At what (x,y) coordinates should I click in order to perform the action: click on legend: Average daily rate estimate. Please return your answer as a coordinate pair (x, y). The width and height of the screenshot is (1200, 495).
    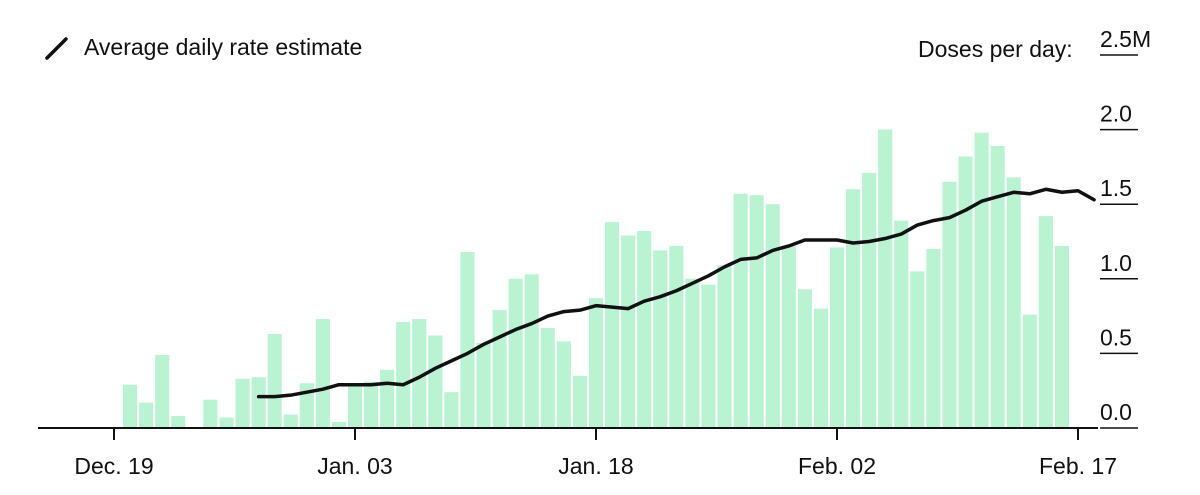
    Looking at the image, I should click on (203, 47).